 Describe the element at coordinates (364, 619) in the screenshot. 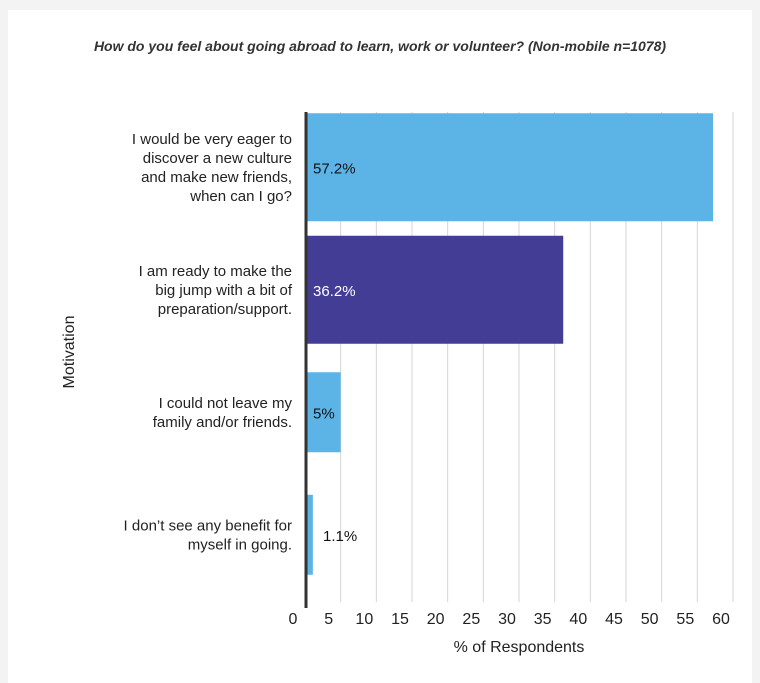

I see `x-tick-label: 10` at that location.